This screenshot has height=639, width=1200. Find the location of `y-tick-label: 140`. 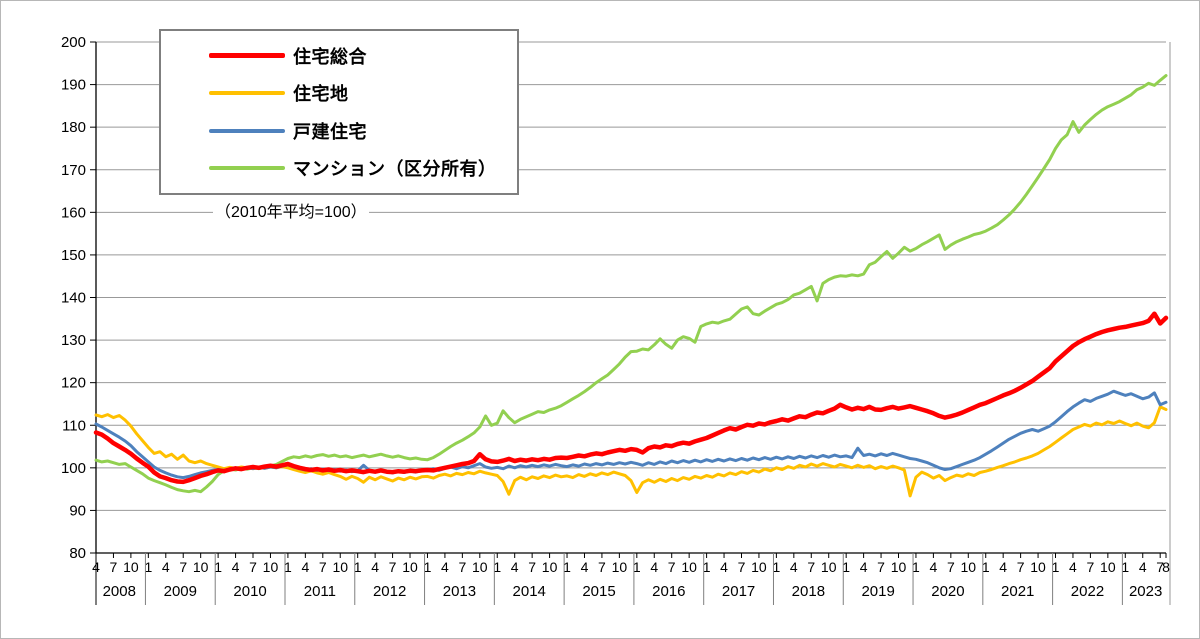

y-tick-label: 140 is located at coordinates (73, 298).